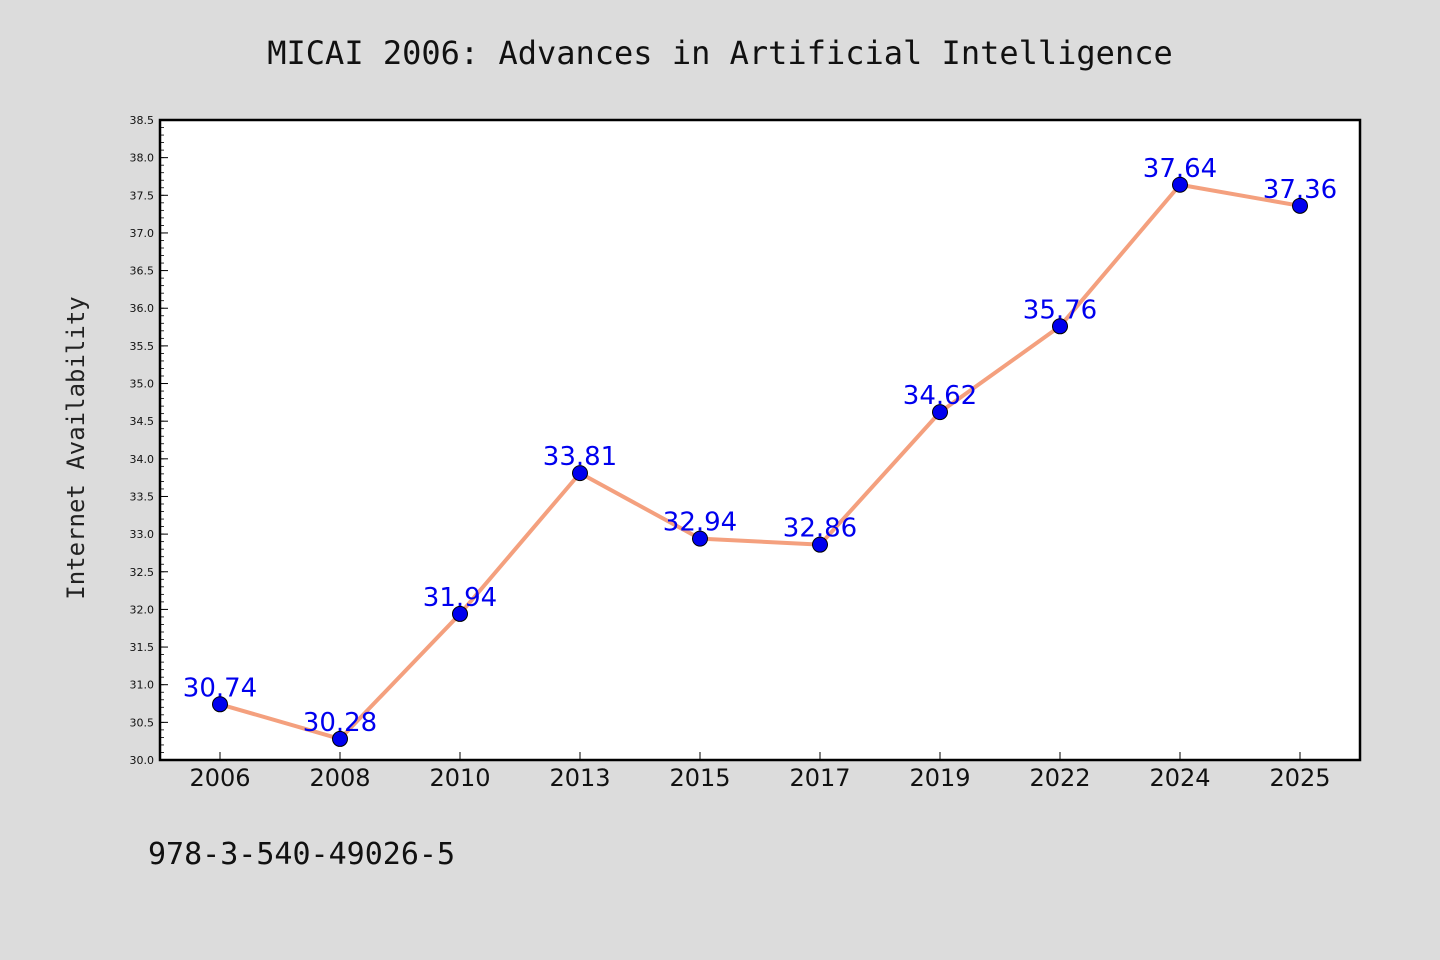 This screenshot has height=960, width=1440. What do you see at coordinates (142, 760) in the screenshot?
I see `y-tick-label: 30.0` at bounding box center [142, 760].